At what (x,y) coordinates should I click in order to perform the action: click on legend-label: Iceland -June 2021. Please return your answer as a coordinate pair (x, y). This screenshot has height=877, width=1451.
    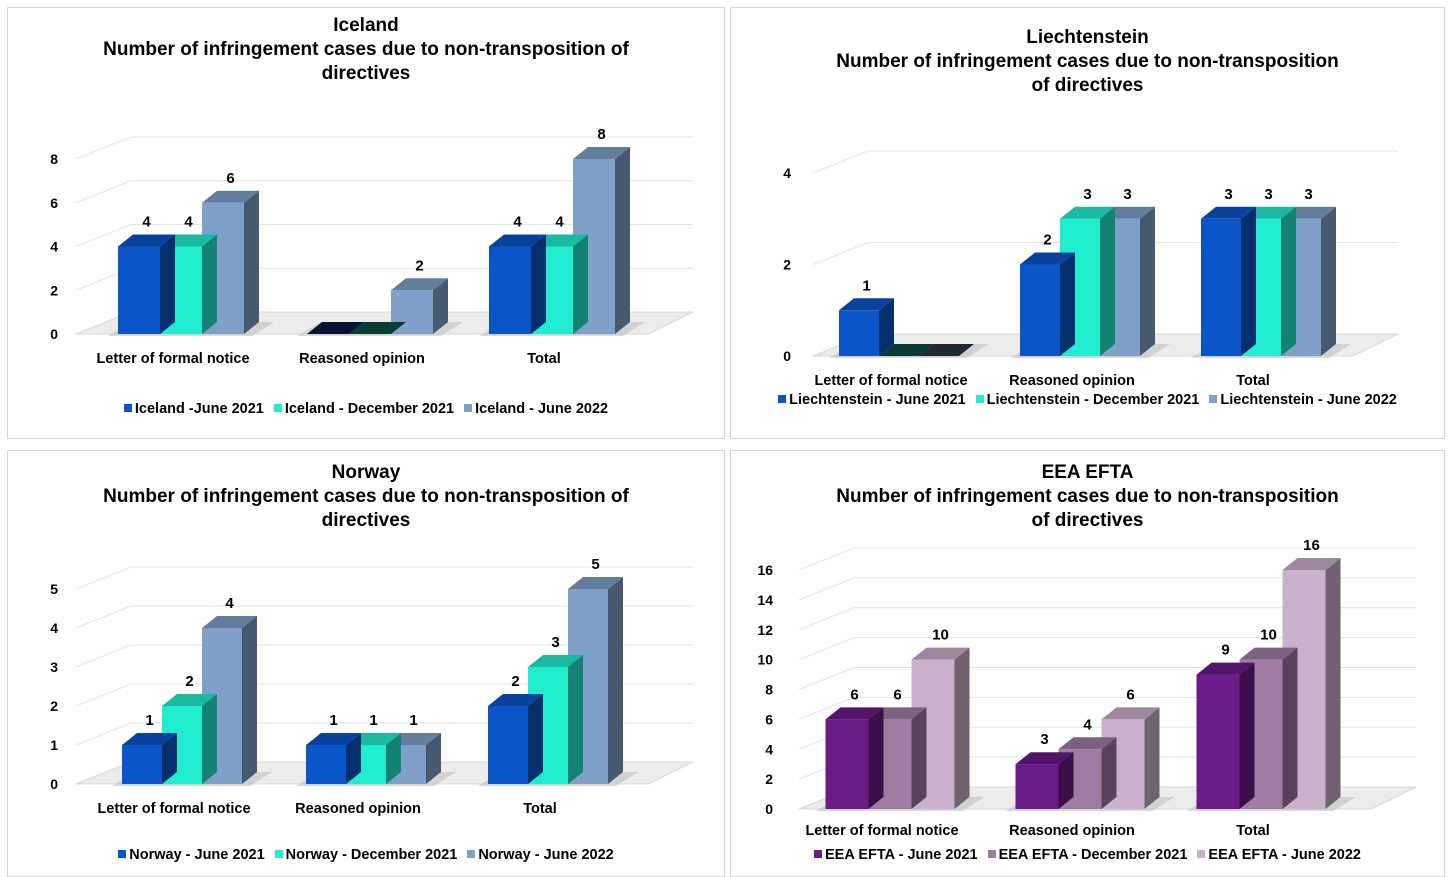
    Looking at the image, I should click on (199, 409).